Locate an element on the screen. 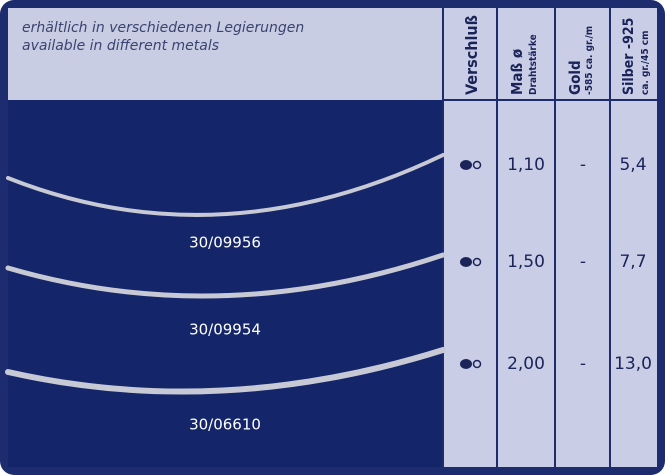  column-subheader: -585 ca. gr./m is located at coordinates (589, 60).